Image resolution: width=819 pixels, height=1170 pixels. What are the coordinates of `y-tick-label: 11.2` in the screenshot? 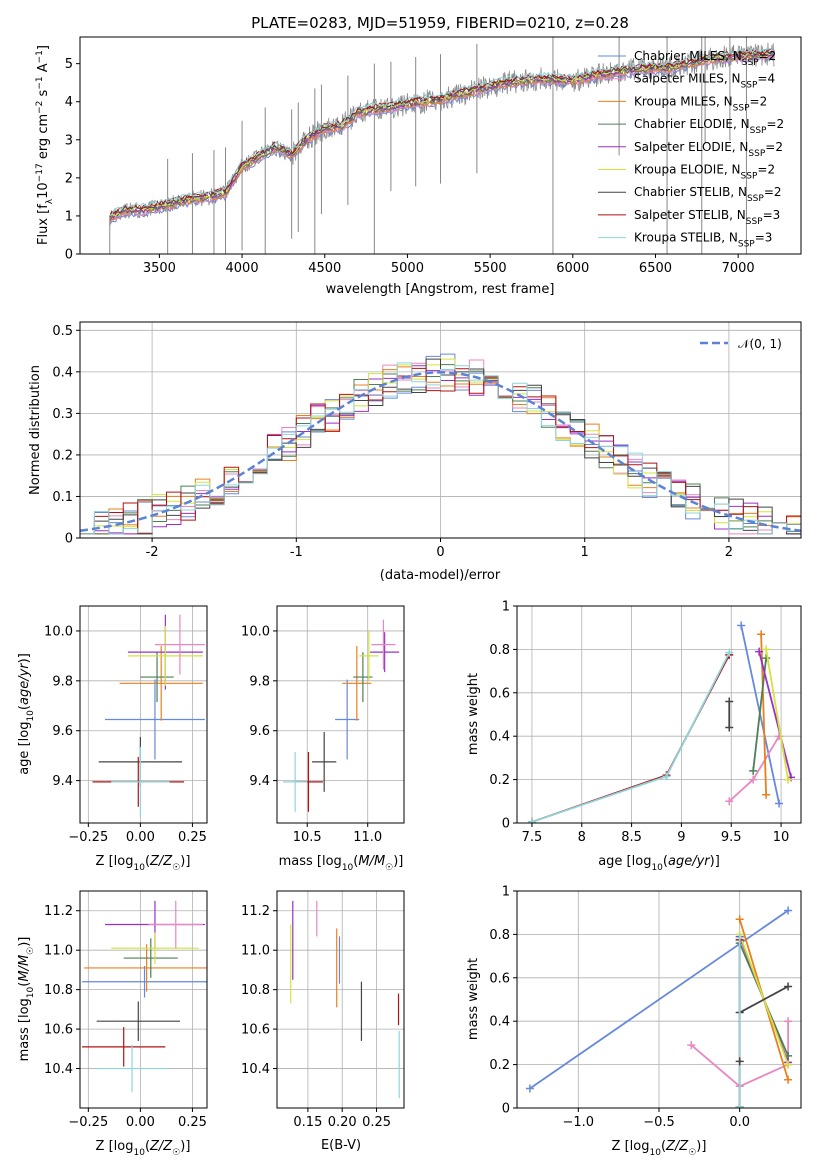 It's located at (255, 911).